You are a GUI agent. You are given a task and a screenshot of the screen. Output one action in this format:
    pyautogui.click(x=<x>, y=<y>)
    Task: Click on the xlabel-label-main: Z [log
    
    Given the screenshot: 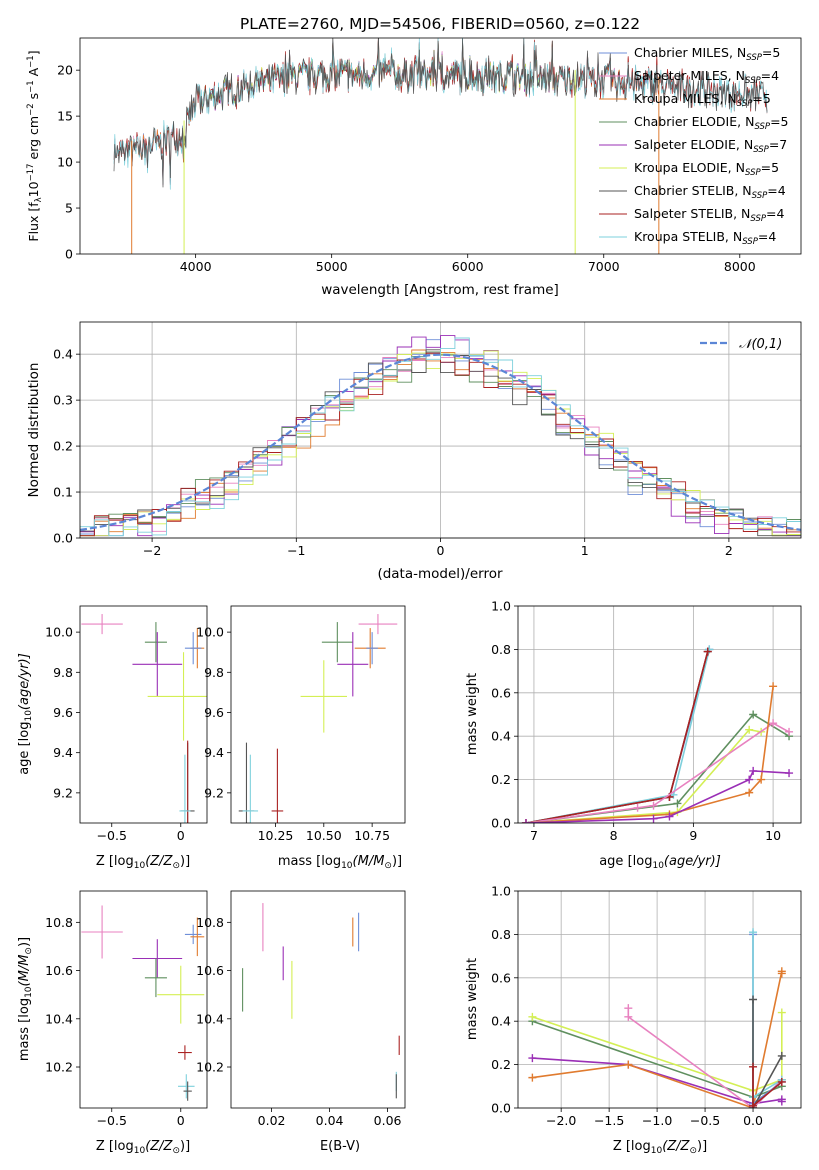 What is the action you would take?
    pyautogui.click(x=115, y=861)
    